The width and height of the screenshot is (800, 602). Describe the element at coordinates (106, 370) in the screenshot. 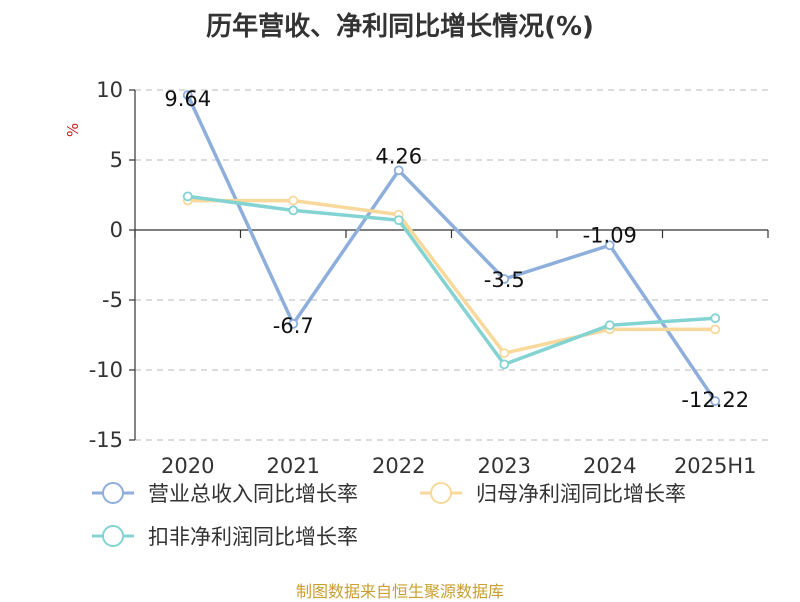

I see `y-tick-label: -10` at that location.